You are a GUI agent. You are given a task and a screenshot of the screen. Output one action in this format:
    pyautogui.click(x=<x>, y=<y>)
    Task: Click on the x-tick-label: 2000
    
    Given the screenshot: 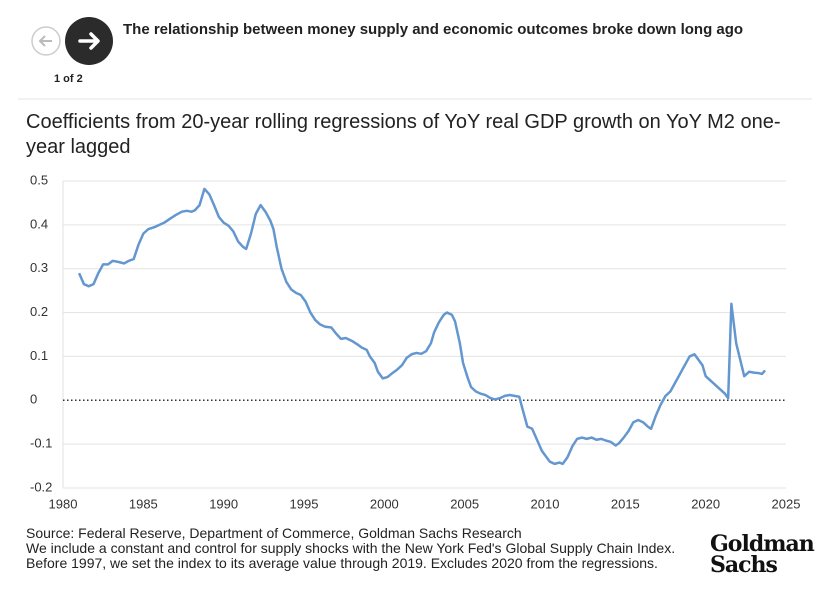 What is the action you would take?
    pyautogui.click(x=384, y=503)
    